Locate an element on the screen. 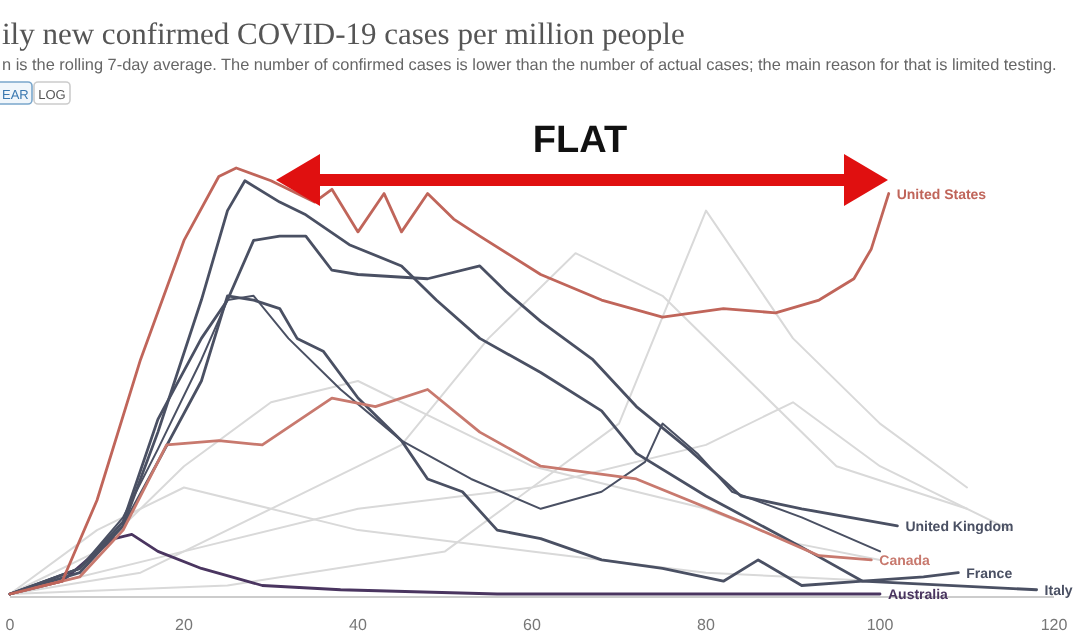  chart-subtitle: n is the rolling 7-day average. The number of confirmed cases is lower than the number of actual cases; the main reason for that is limited testing. is located at coordinates (529, 65).